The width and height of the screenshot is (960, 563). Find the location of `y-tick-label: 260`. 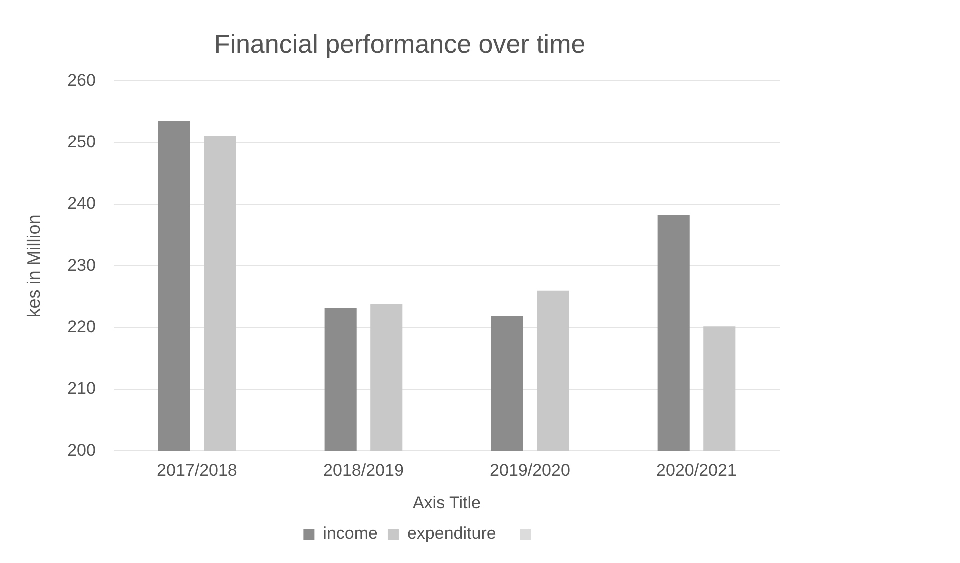

y-tick-label: 260 is located at coordinates (82, 80).